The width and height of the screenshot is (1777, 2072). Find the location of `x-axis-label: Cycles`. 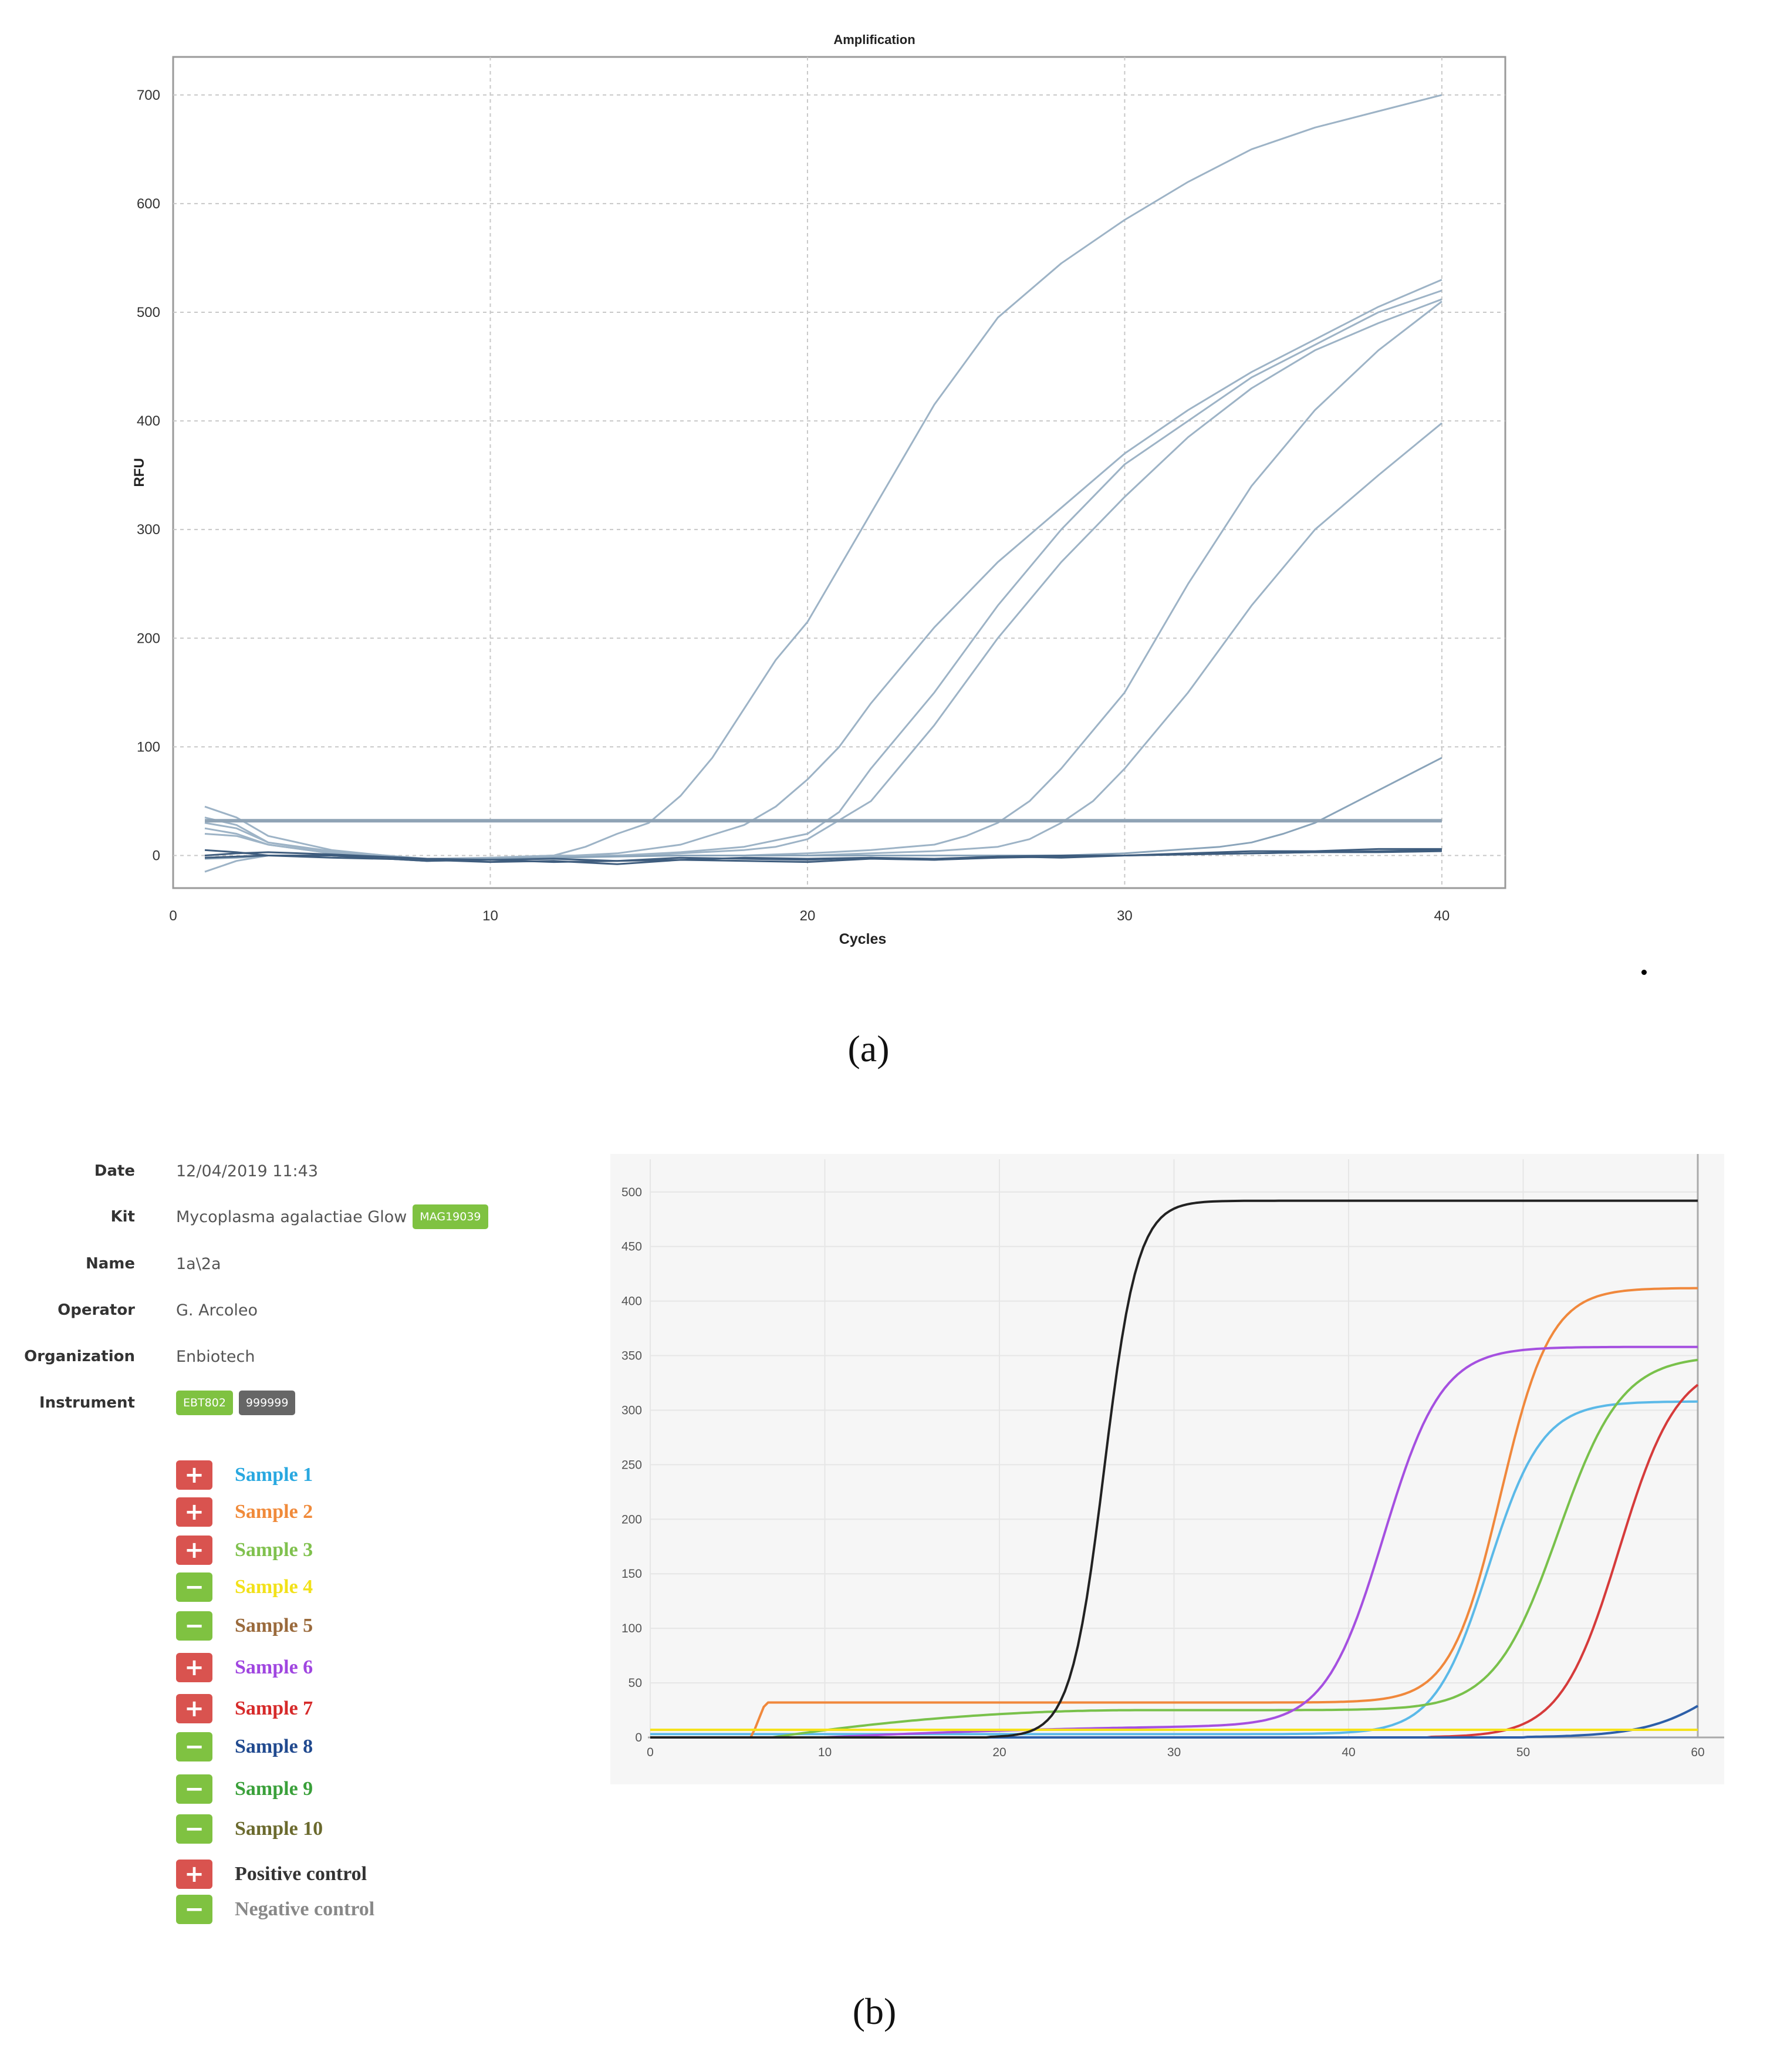

x-axis-label: Cycles is located at coordinates (863, 939).